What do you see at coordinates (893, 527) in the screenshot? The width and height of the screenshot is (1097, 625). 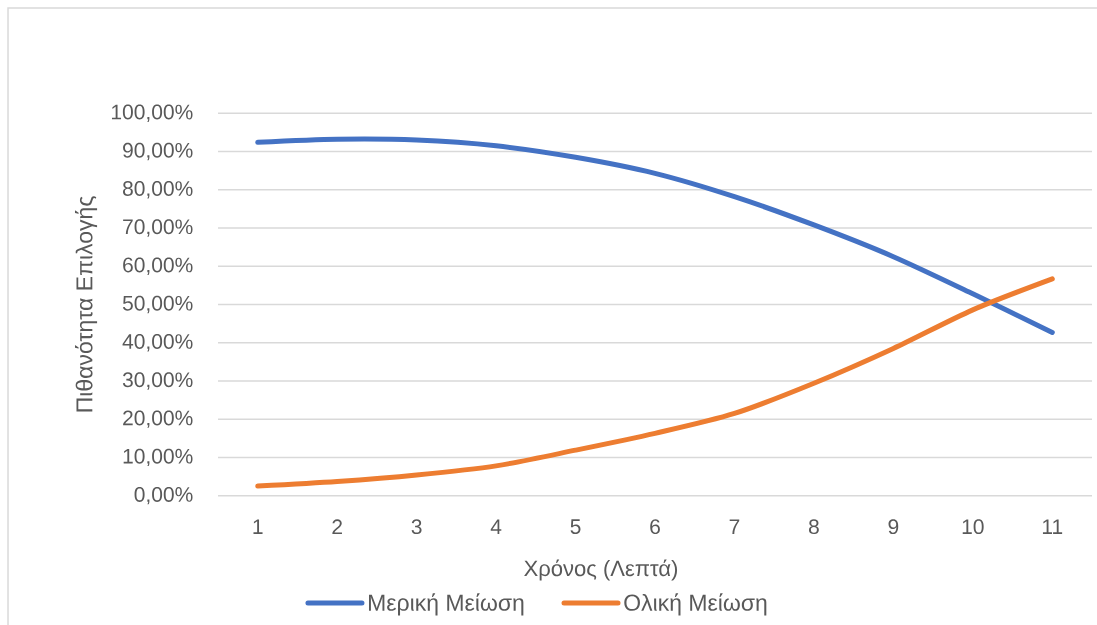 I see `x-tick-label: 9` at bounding box center [893, 527].